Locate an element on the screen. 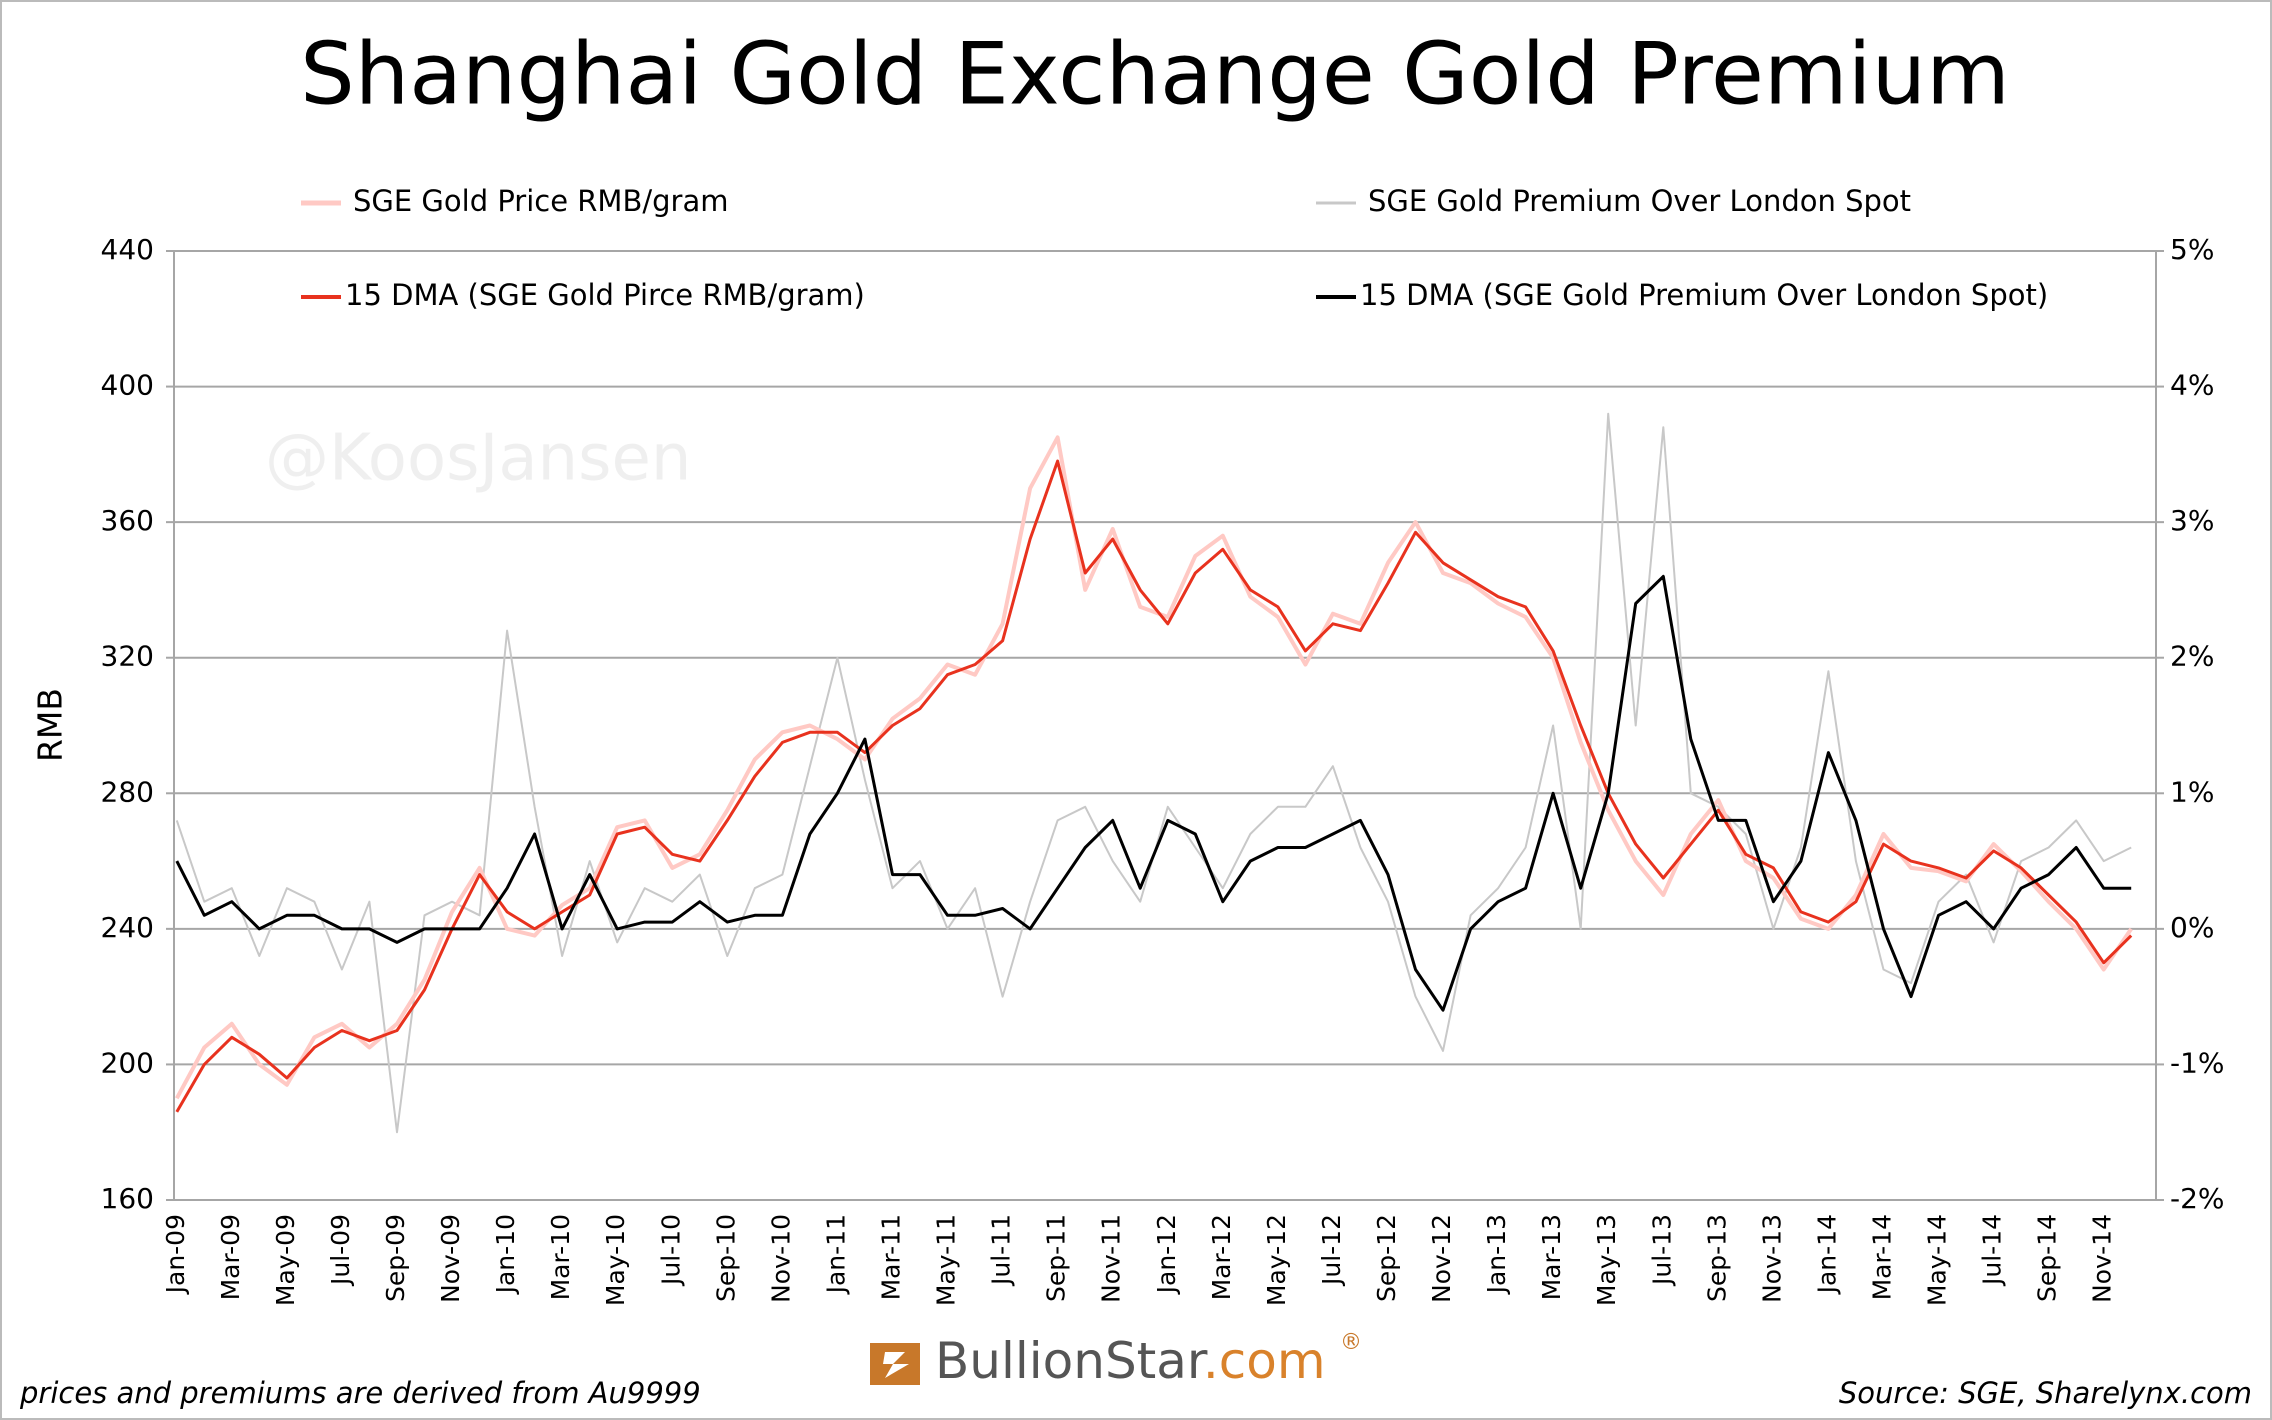 This screenshot has width=2272, height=1420. y-tick-label: 400 is located at coordinates (127, 385).